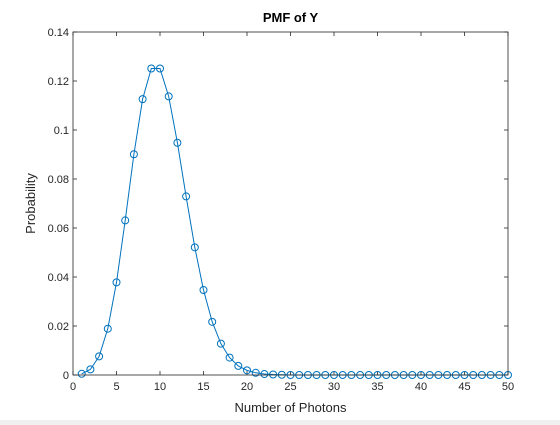  What do you see at coordinates (464, 387) in the screenshot?
I see `x-tick-label: 45` at bounding box center [464, 387].